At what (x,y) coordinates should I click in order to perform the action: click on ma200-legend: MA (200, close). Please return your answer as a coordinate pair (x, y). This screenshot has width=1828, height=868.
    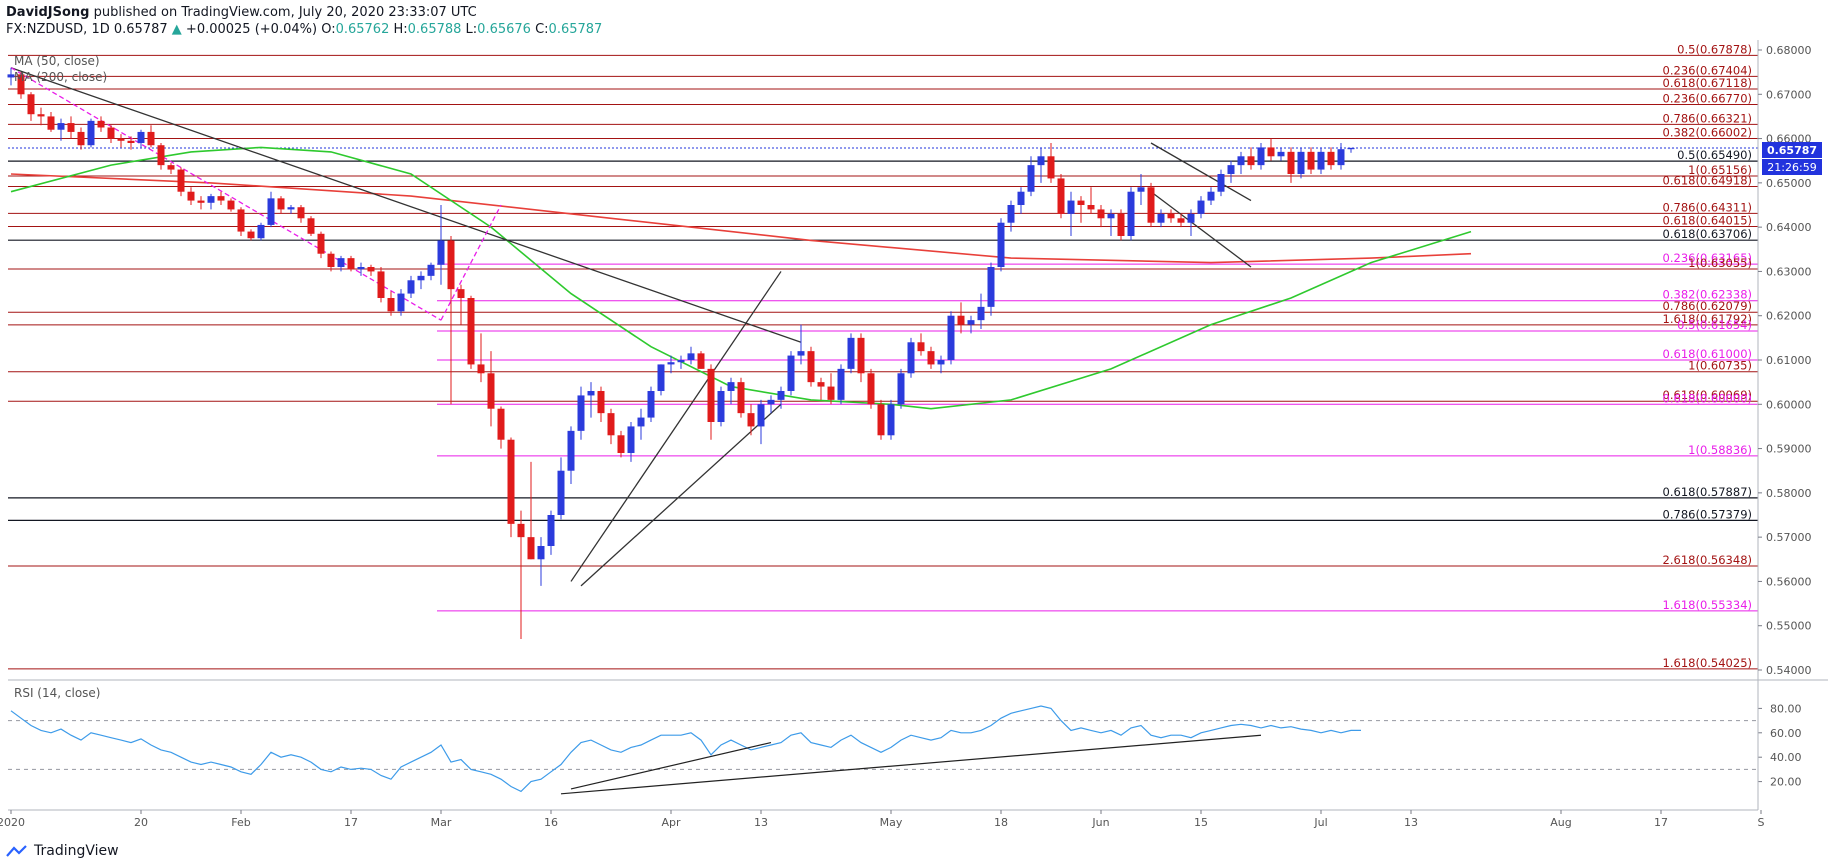
    Looking at the image, I should click on (60, 77).